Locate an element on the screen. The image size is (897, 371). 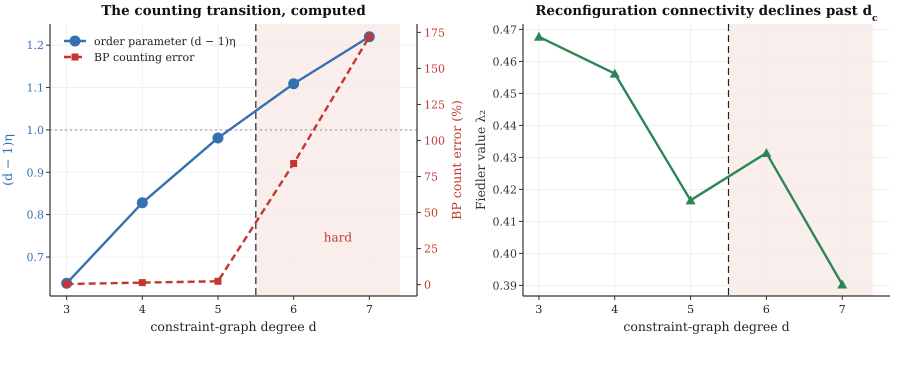
y2-tick-label: 0 is located at coordinates (427, 285).